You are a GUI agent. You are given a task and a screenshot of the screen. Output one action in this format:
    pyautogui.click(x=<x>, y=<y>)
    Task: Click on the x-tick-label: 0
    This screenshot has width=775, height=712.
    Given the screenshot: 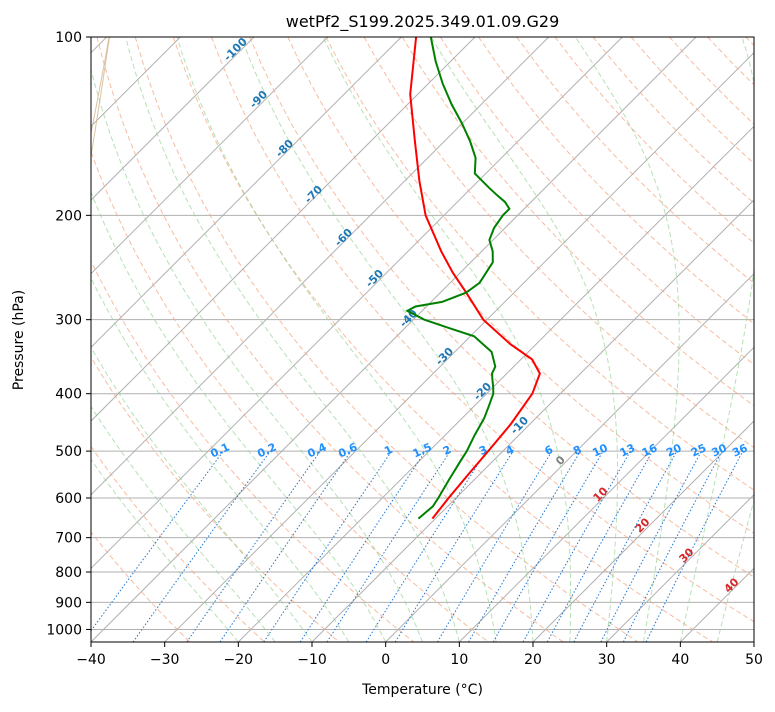 What is the action you would take?
    pyautogui.click(x=385, y=660)
    